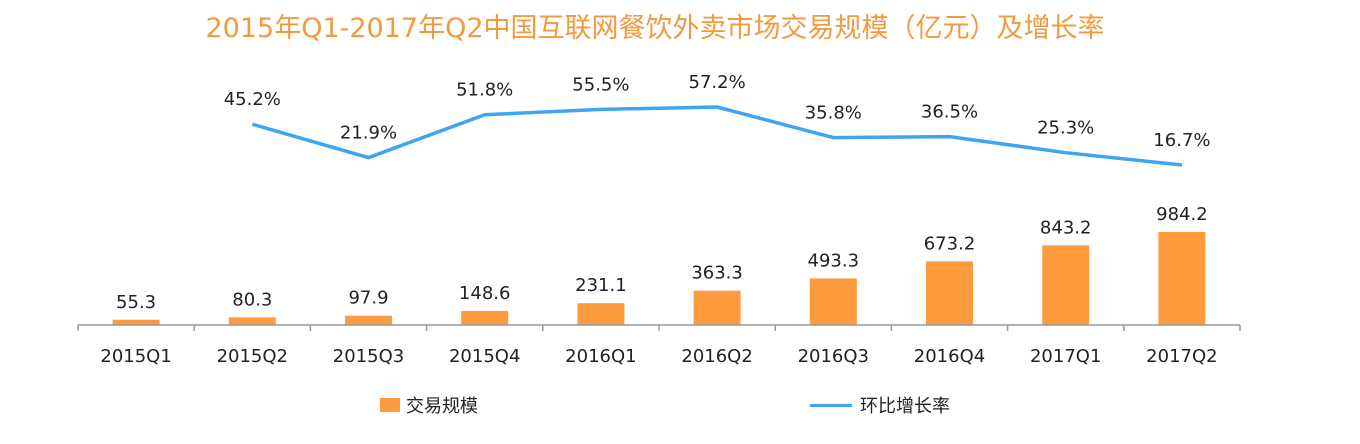 The width and height of the screenshot is (1360, 444). Describe the element at coordinates (368, 356) in the screenshot. I see `x-label-2015Q3: 2015Q3` at that location.